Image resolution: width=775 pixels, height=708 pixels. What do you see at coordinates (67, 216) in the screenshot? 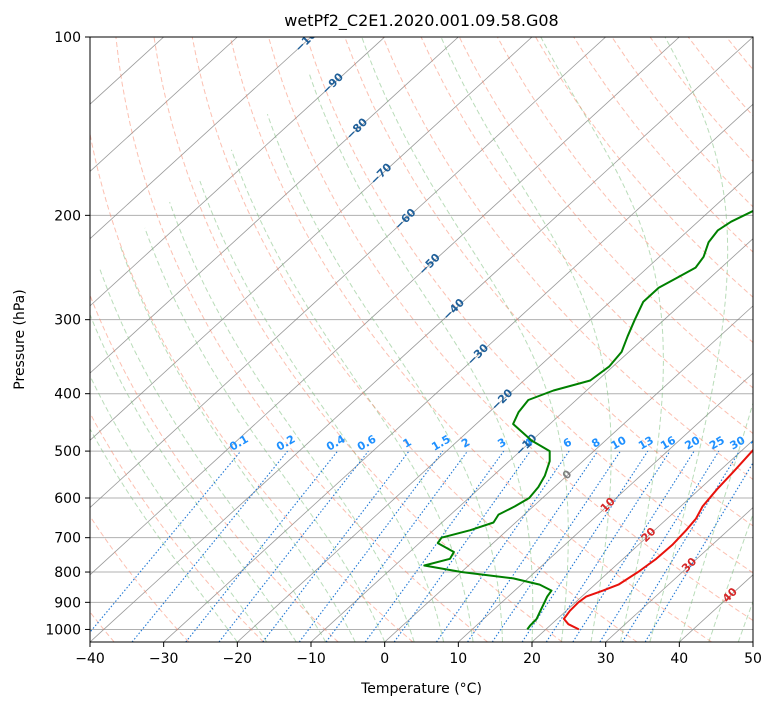
I see `y-tick-label: 200` at bounding box center [67, 216].